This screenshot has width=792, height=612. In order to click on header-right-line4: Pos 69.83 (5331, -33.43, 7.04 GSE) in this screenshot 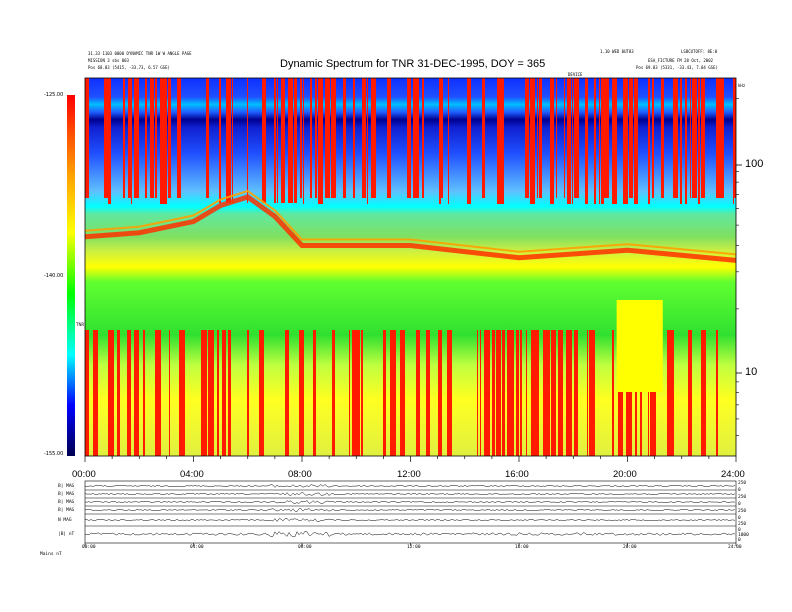, I will do `click(677, 67)`.